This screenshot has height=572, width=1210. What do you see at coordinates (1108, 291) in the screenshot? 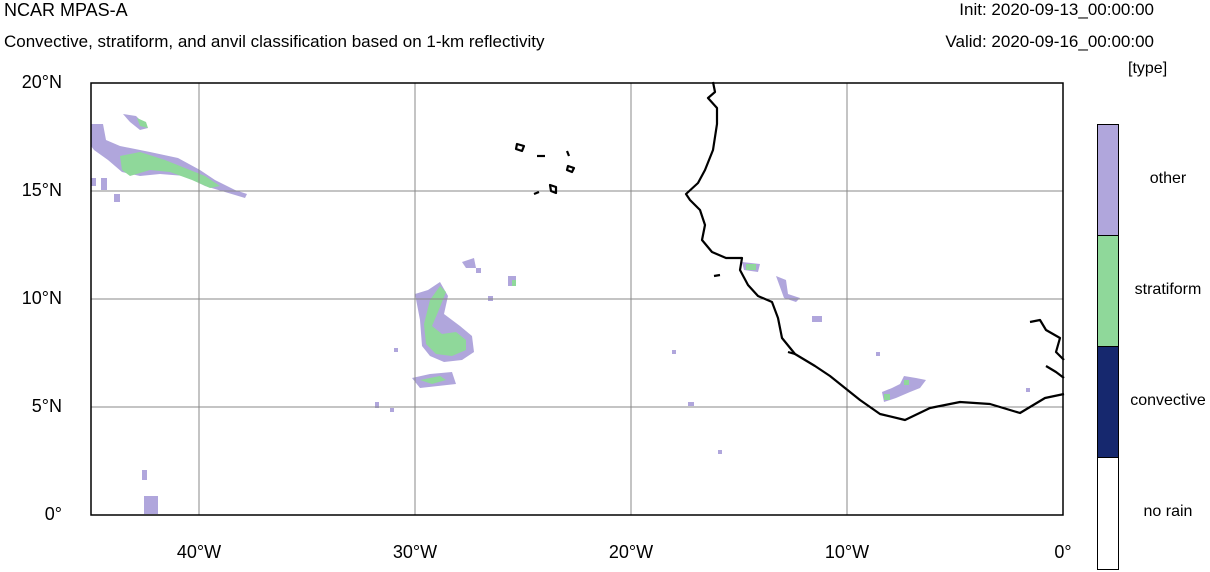
I see `legend-swatch-stratiform` at bounding box center [1108, 291].